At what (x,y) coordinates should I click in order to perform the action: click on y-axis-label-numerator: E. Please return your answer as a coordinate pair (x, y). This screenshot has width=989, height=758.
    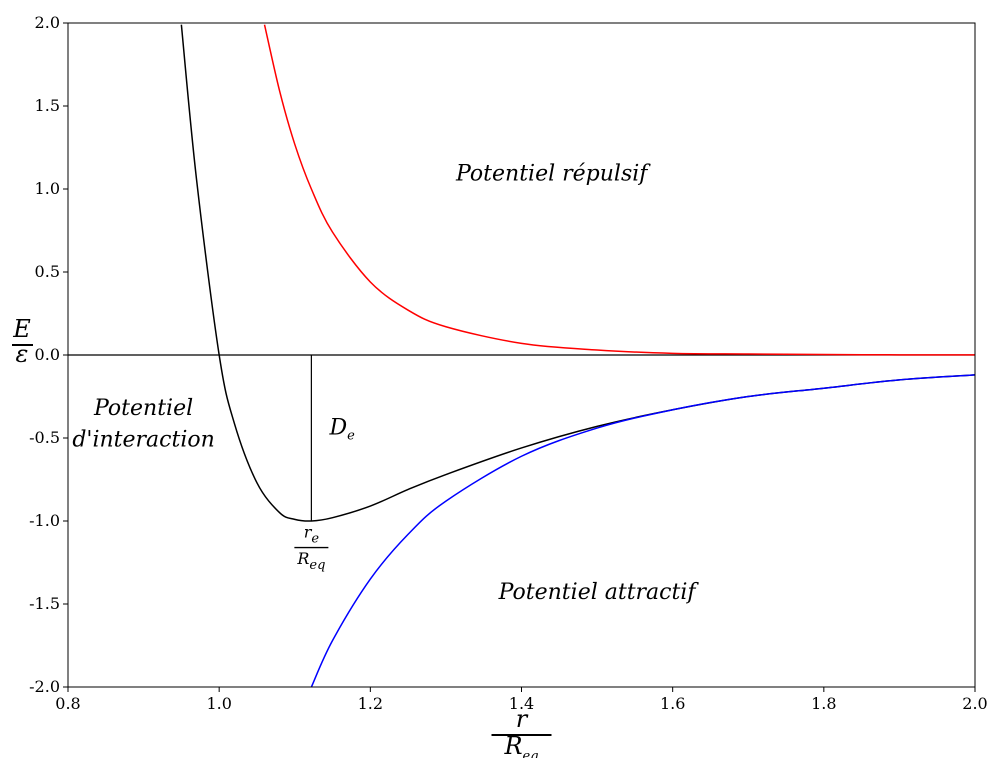
    Looking at the image, I should click on (21, 329).